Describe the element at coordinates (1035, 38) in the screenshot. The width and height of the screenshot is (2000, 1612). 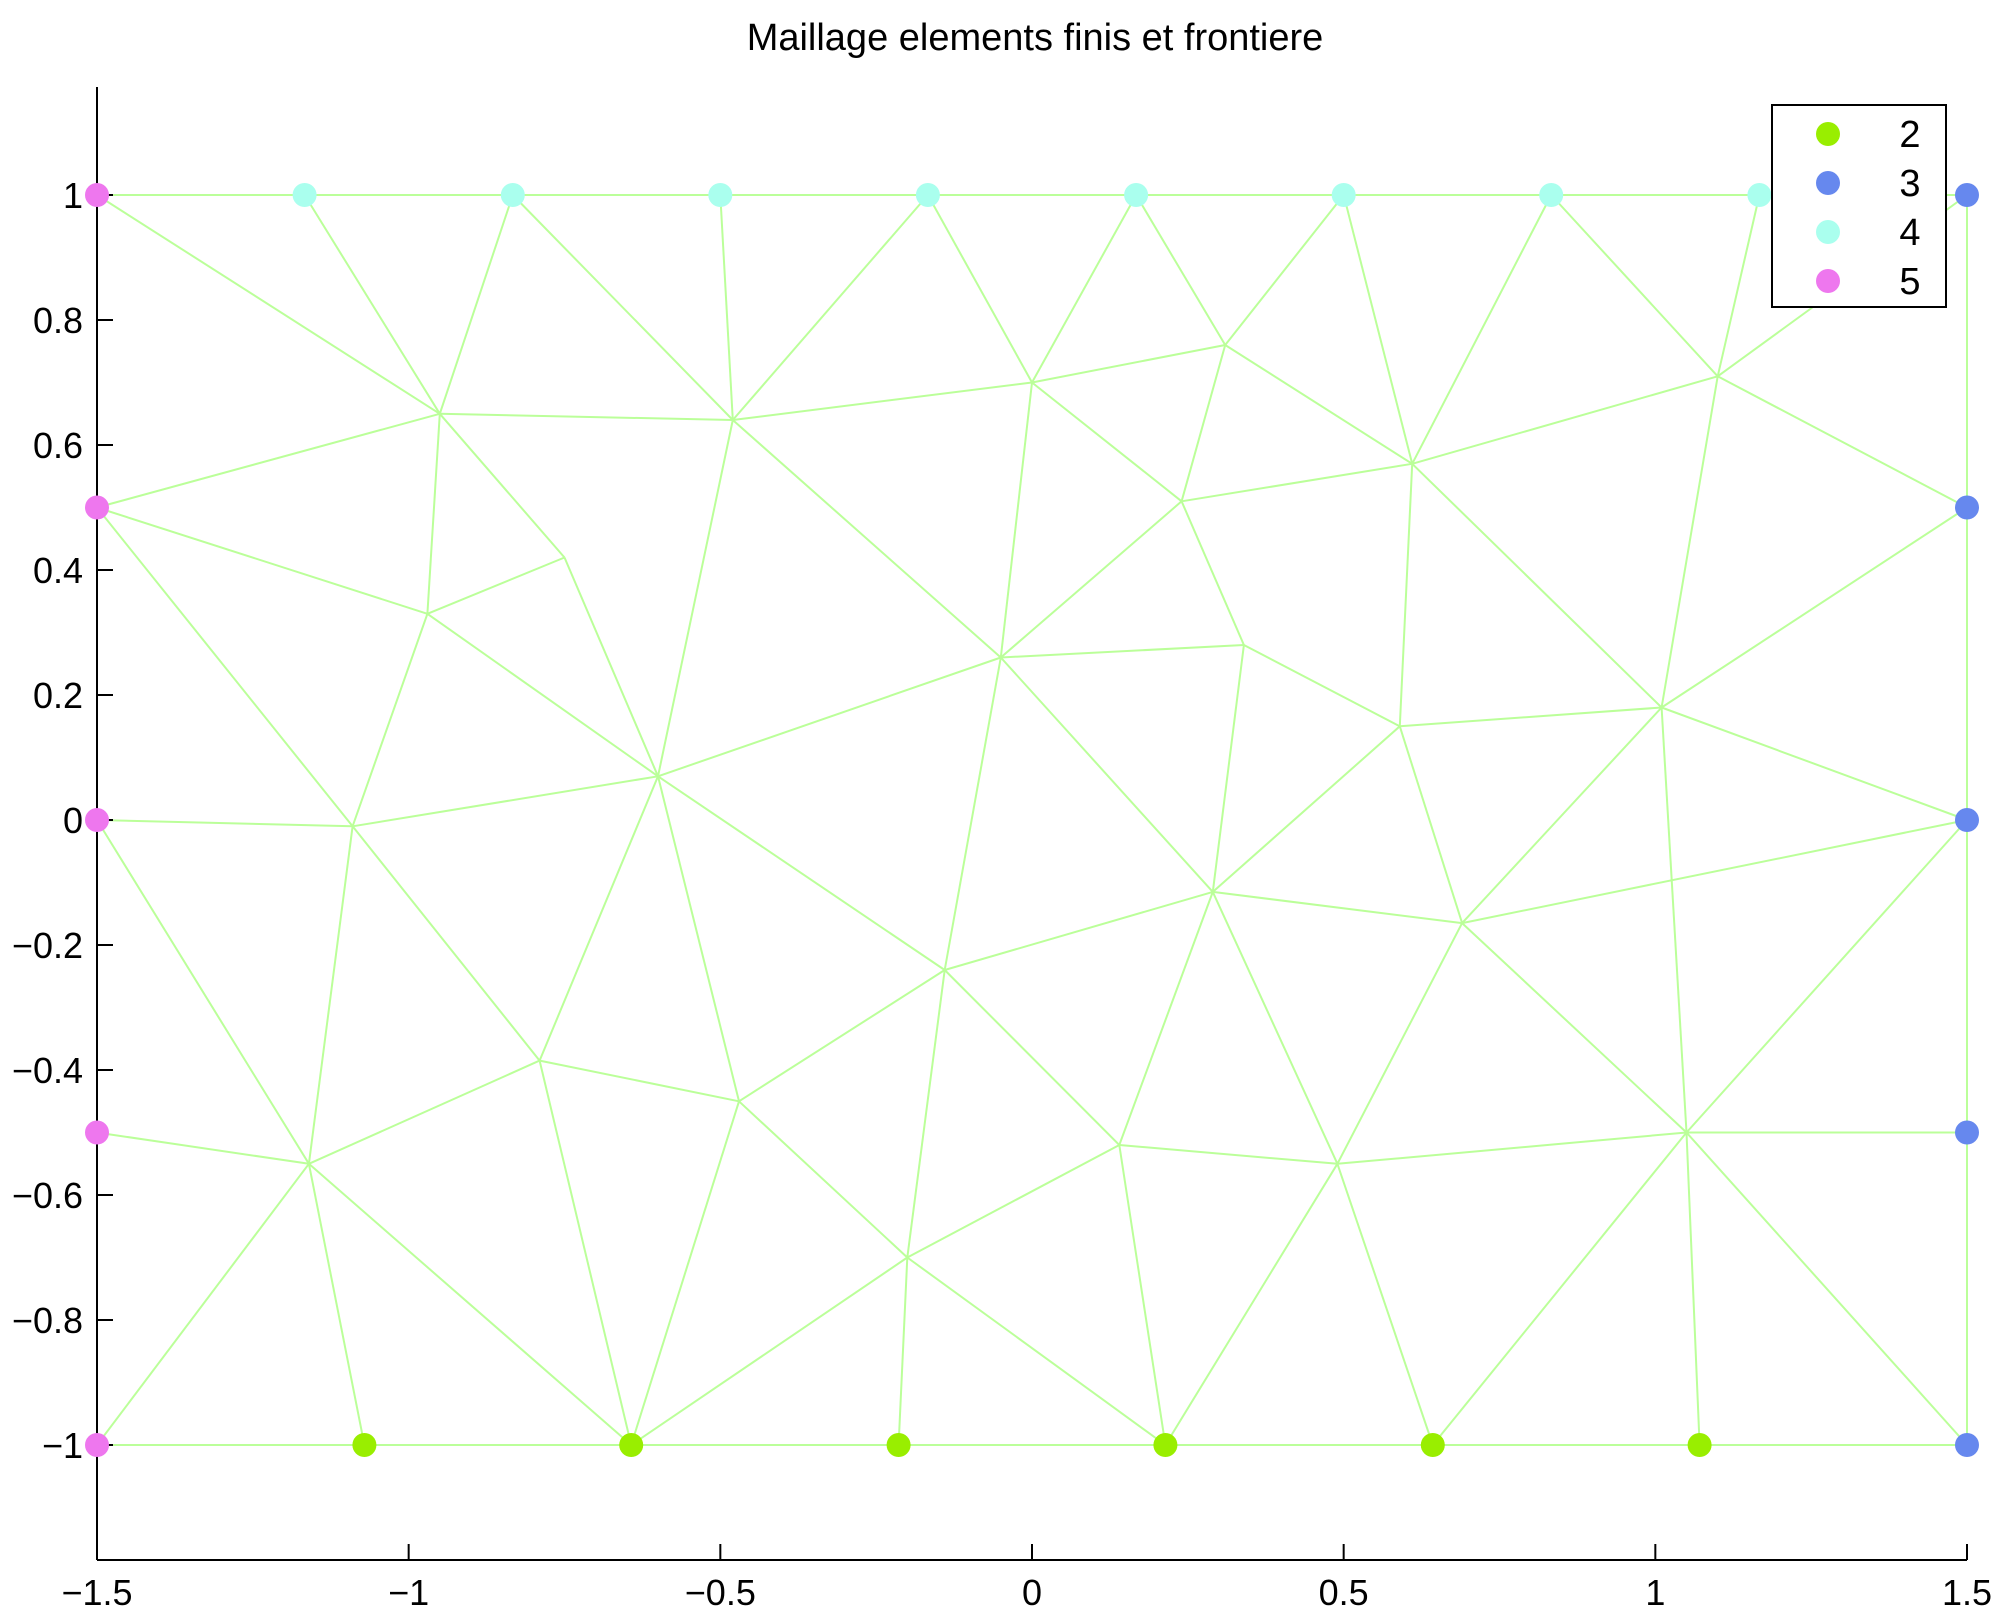
I see `chart-title: Maillage elements finis et frontiere` at that location.